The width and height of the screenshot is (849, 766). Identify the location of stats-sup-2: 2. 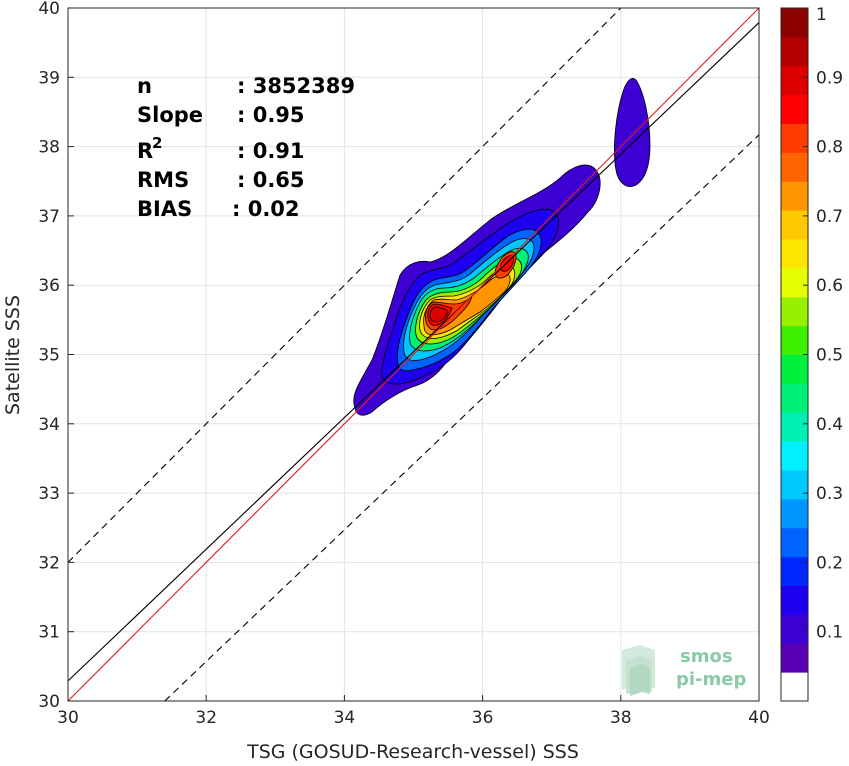
(157, 143).